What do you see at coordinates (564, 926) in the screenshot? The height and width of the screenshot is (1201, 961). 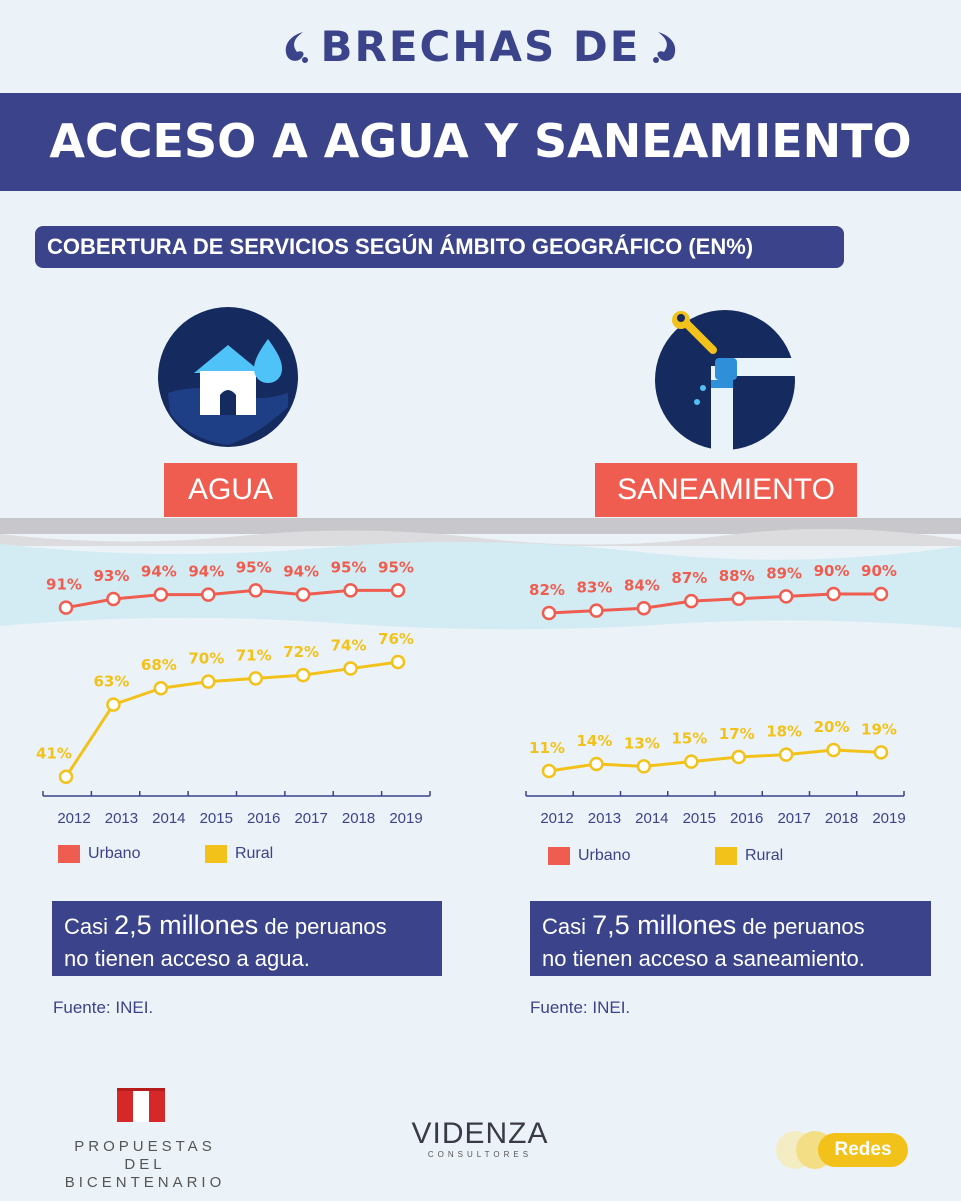 I see `saneamiento-info-prefix: Casi` at bounding box center [564, 926].